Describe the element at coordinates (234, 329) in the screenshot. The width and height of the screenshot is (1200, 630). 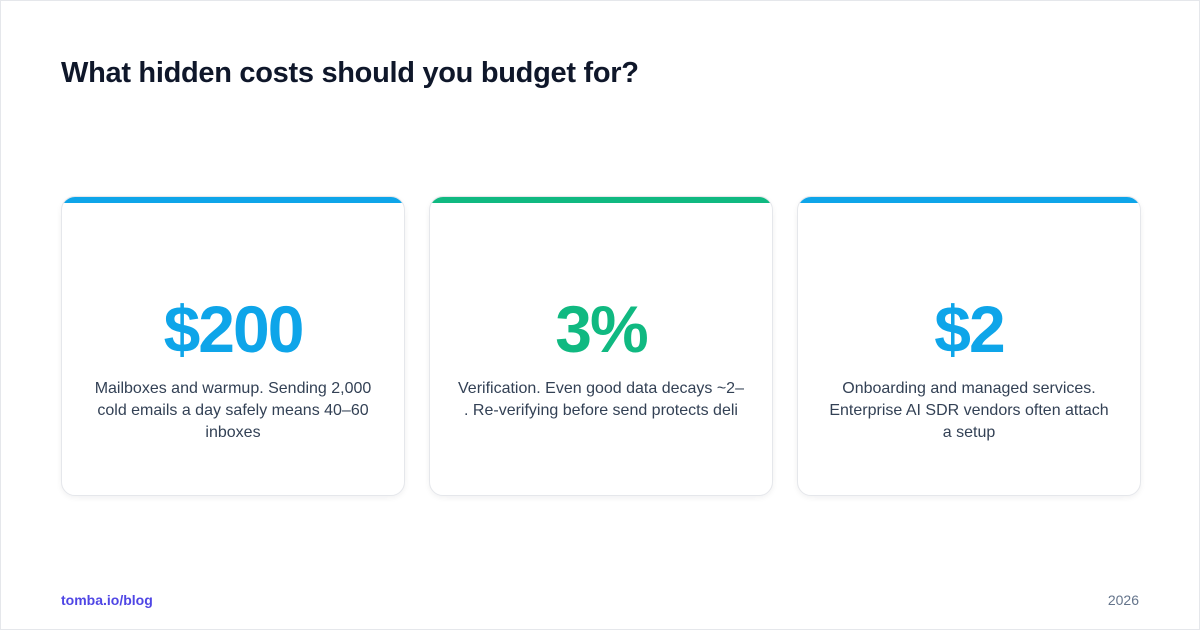
I see `card-value: $200` at that location.